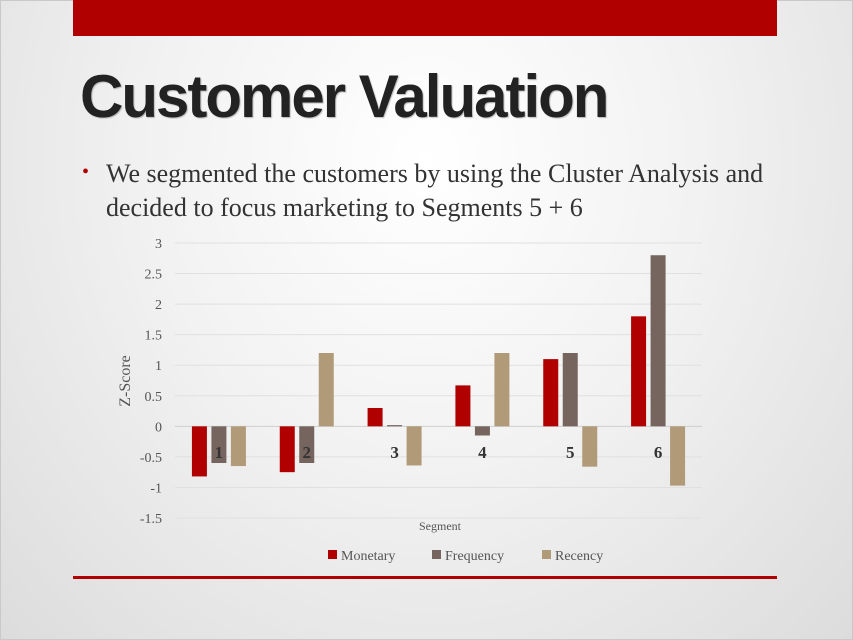 The width and height of the screenshot is (853, 640). Describe the element at coordinates (474, 556) in the screenshot. I see `legend-label: Frequency` at that location.